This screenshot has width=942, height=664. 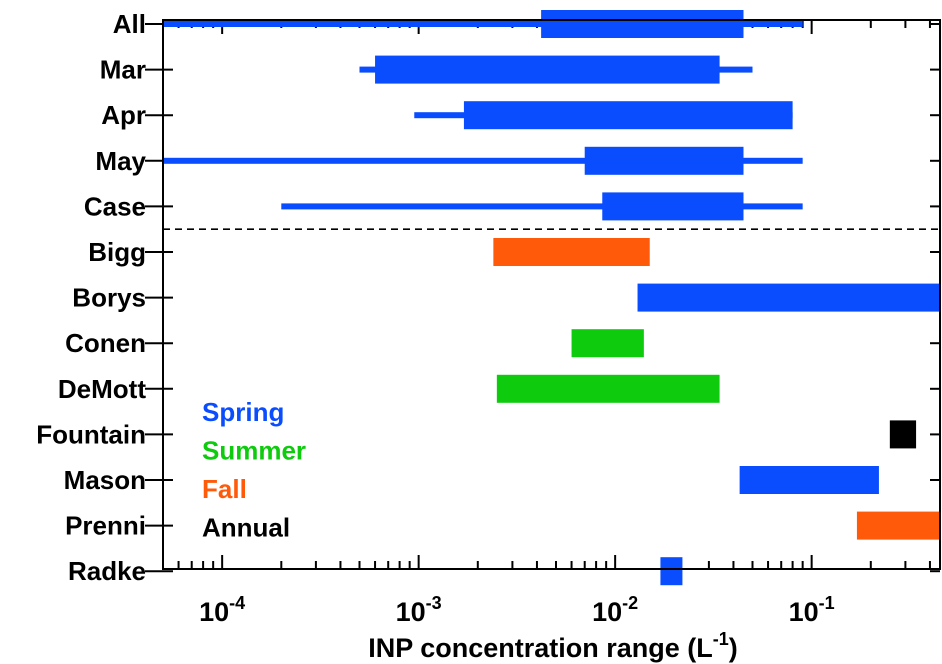 I want to click on range-bar-conen, so click(x=607, y=343).